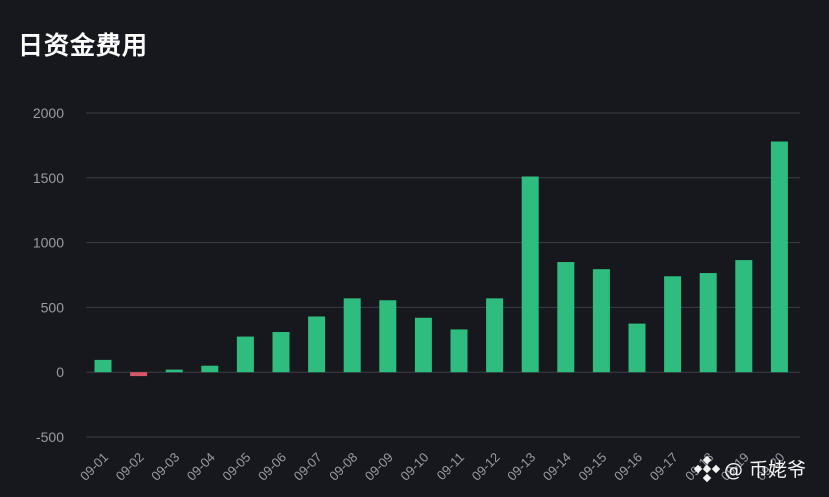 The width and height of the screenshot is (829, 497). I want to click on x-tick-label: 09-08, so click(343, 467).